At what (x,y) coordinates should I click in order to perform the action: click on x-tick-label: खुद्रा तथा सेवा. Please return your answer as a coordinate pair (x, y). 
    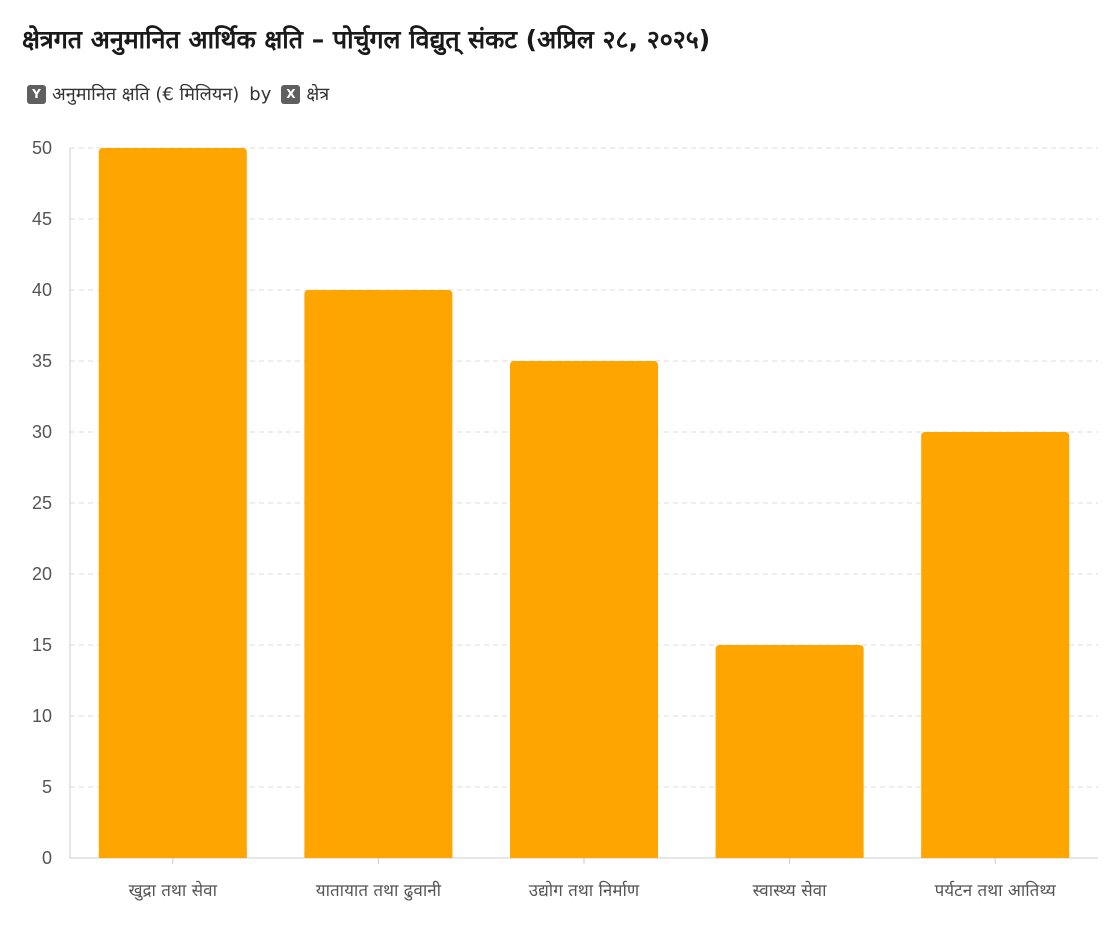
    Looking at the image, I should click on (173, 890).